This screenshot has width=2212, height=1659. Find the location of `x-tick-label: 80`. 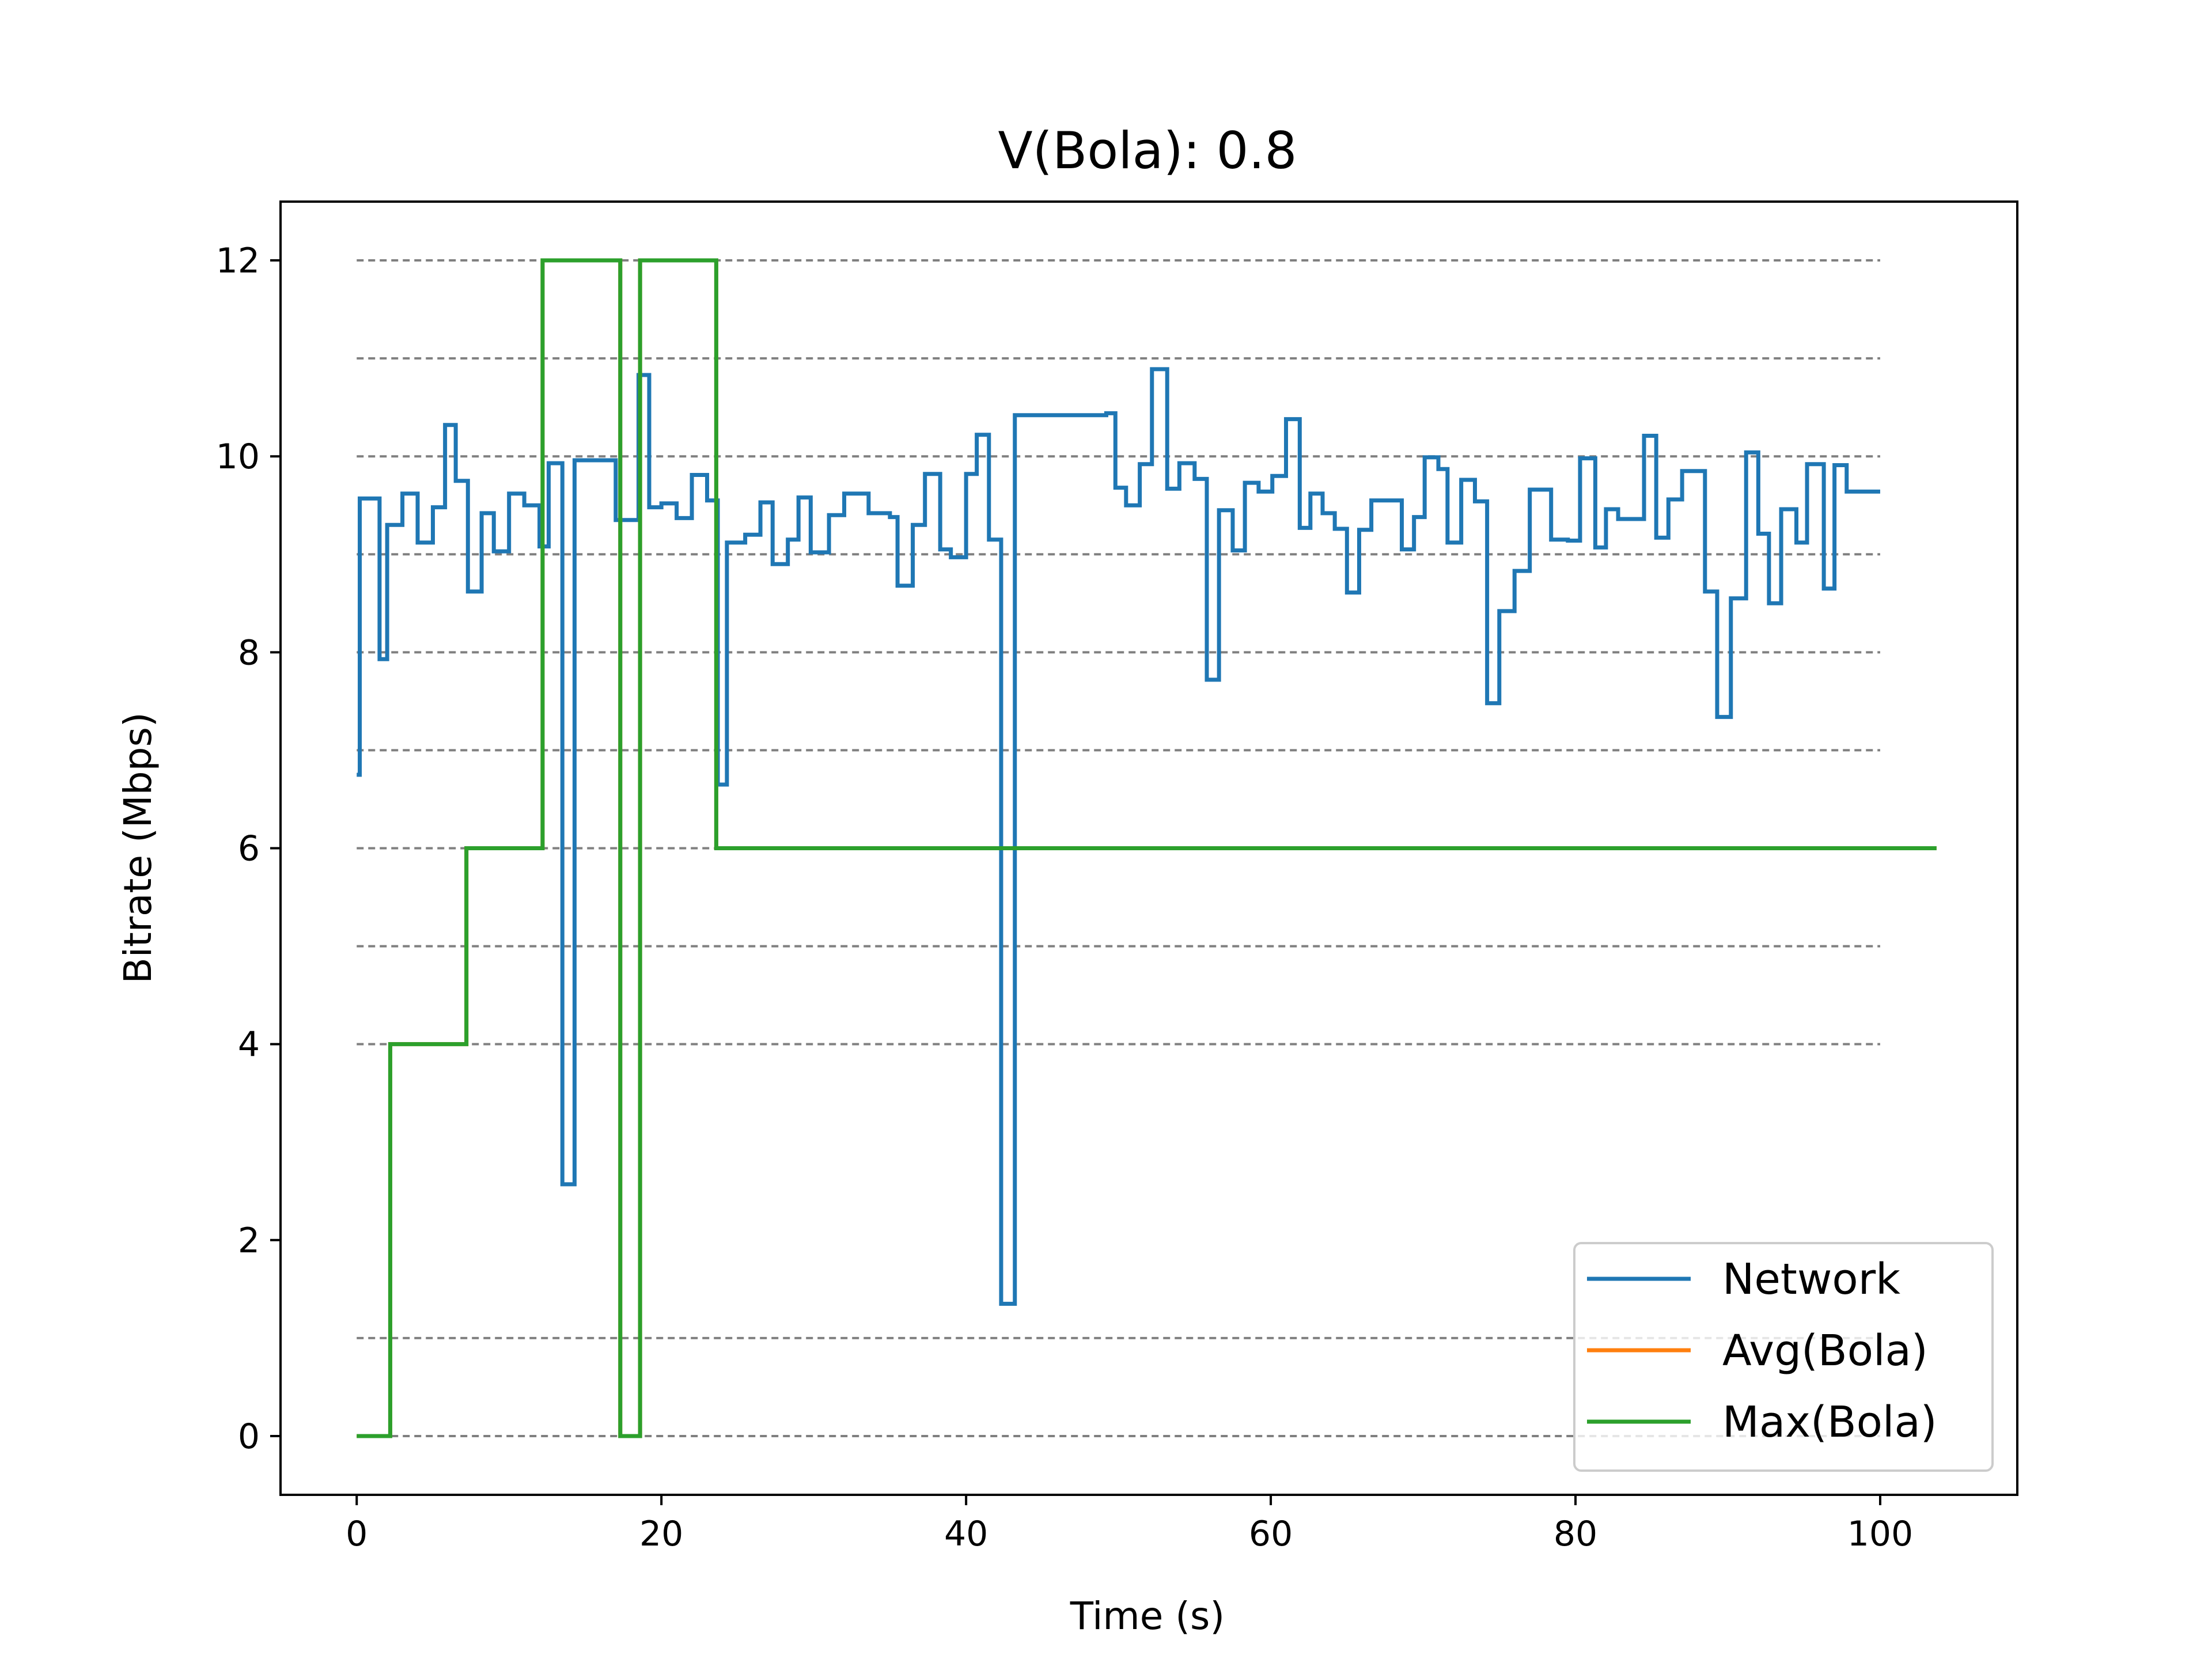

x-tick-label: 80 is located at coordinates (1575, 1534).